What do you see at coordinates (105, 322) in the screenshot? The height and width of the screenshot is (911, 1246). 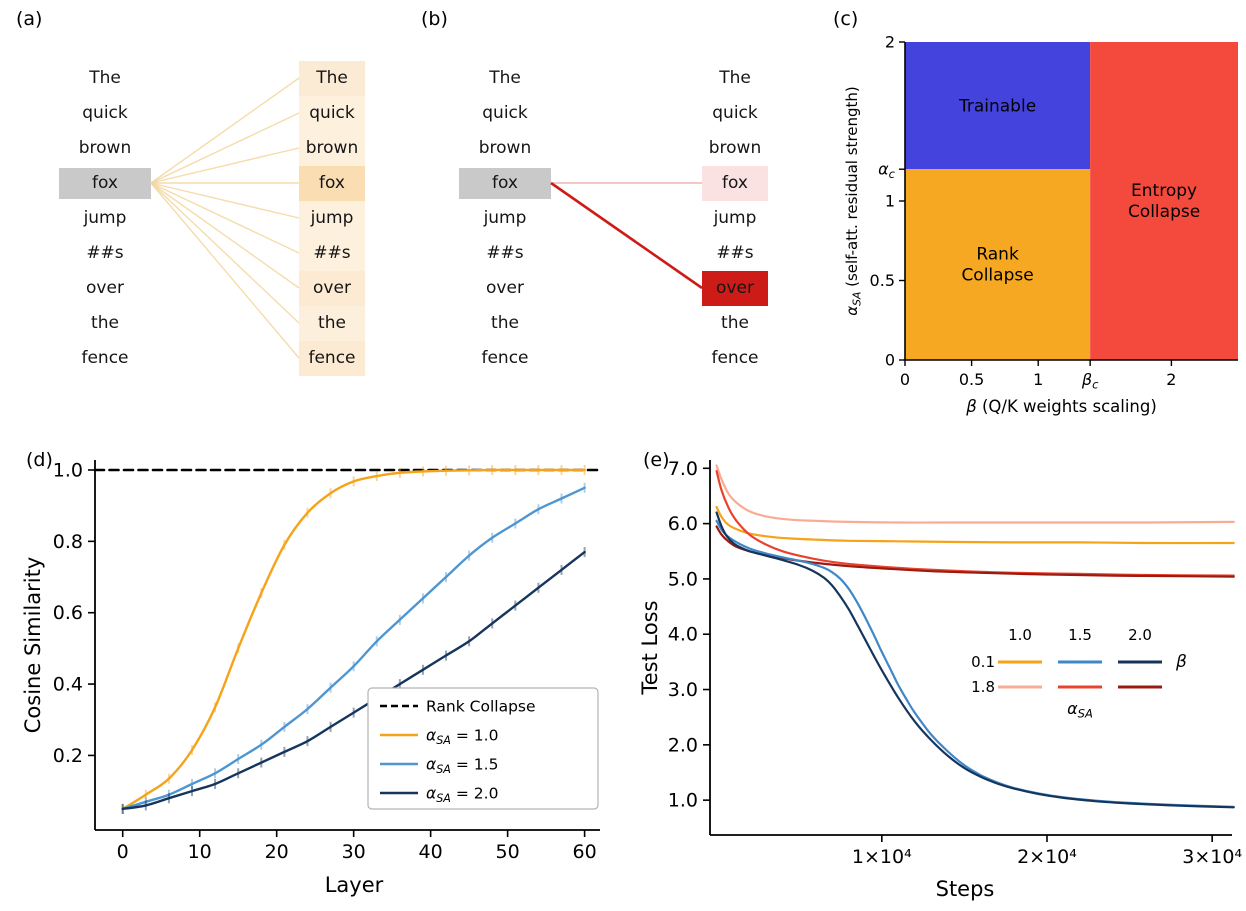 I see `panel-a-token-left-the: the` at bounding box center [105, 322].